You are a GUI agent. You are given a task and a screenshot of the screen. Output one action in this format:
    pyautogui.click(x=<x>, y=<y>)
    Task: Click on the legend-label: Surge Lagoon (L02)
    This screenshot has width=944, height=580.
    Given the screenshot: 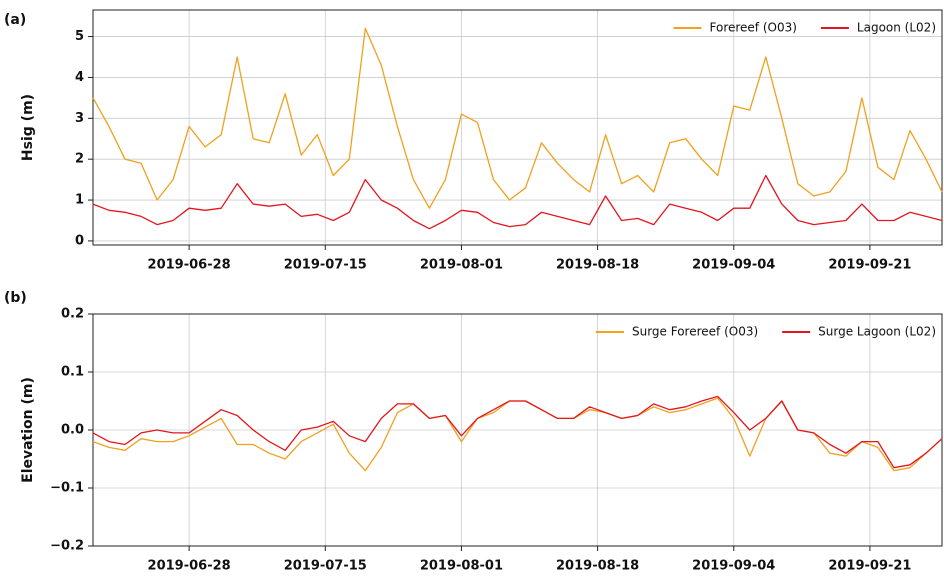 What is the action you would take?
    pyautogui.click(x=877, y=332)
    